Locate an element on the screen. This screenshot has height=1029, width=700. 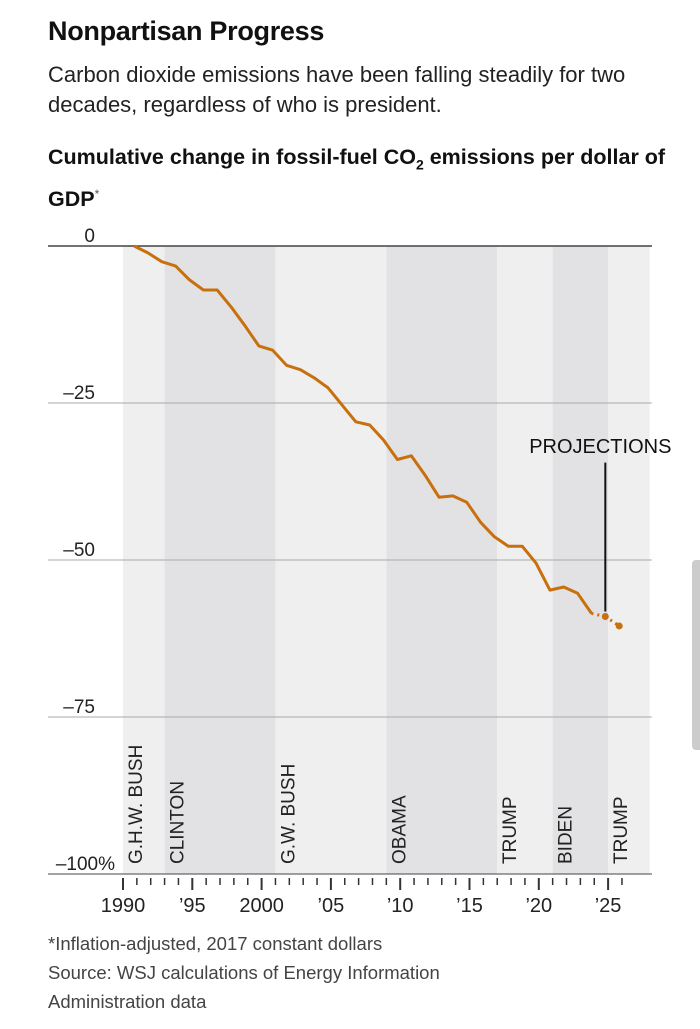
projection-point is located at coordinates (619, 626).